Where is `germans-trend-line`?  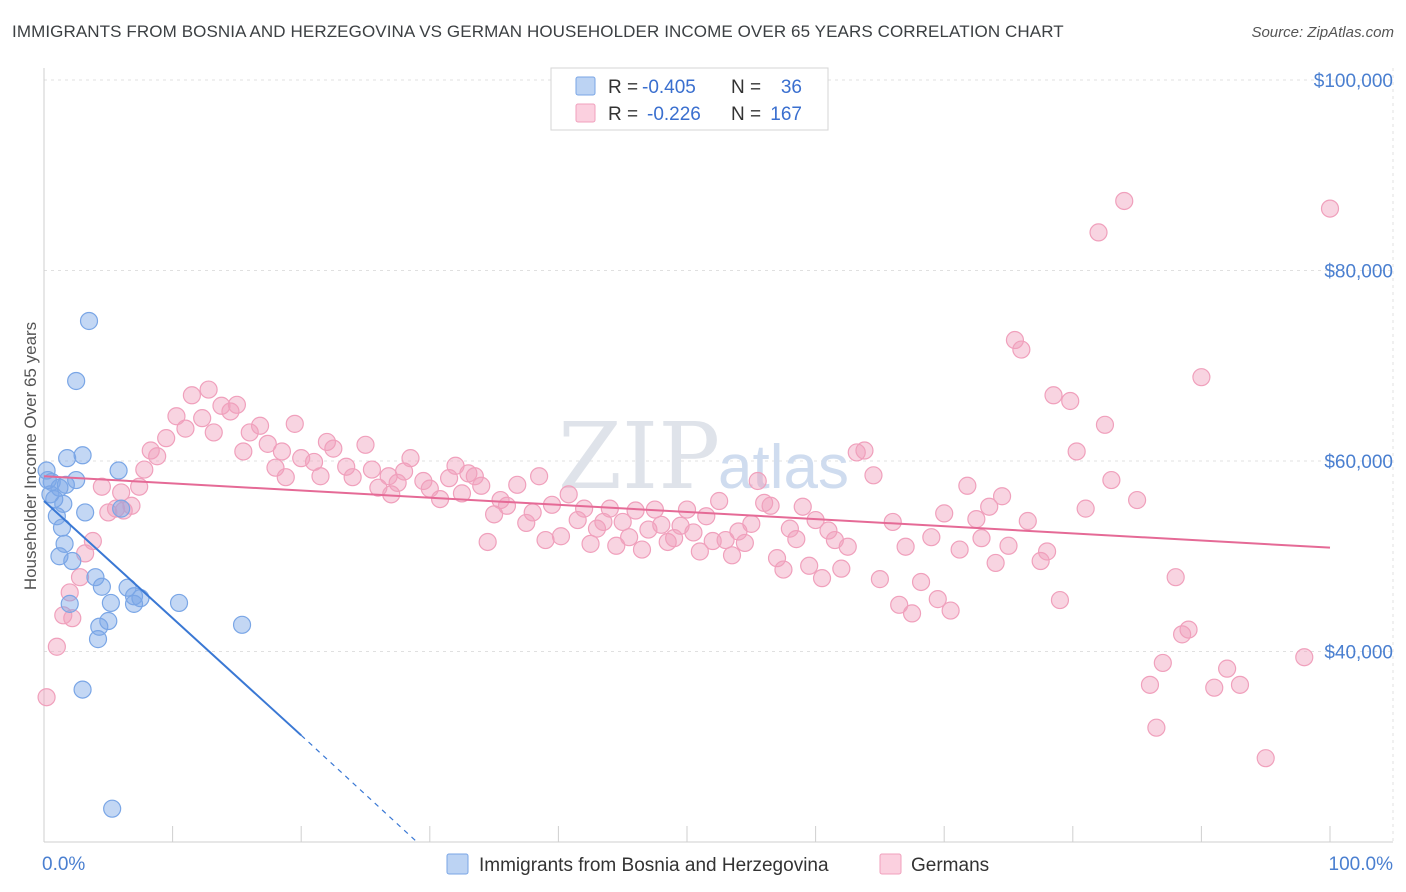 germans-trend-line is located at coordinates (687, 512).